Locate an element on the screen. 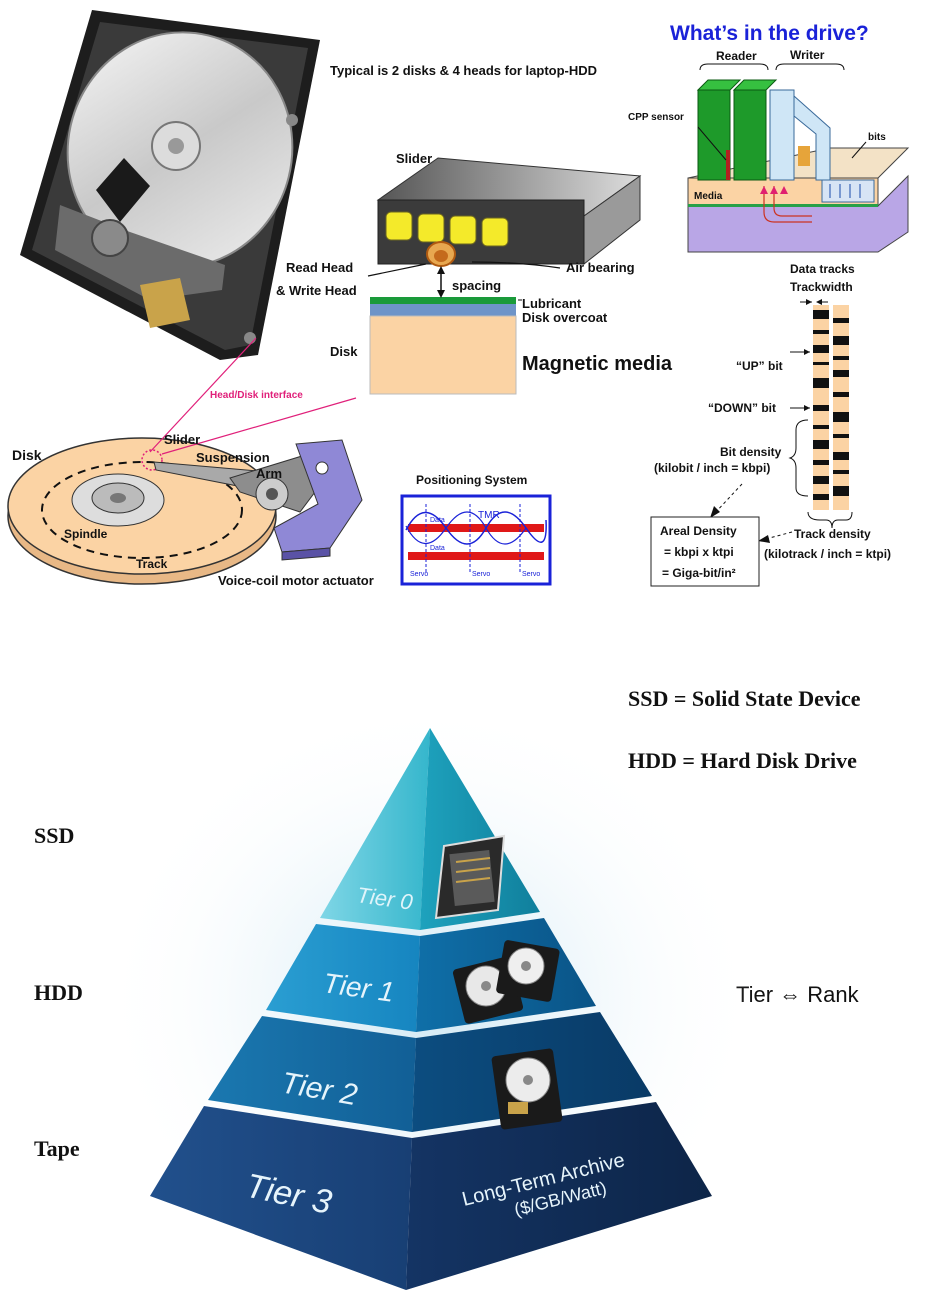 Image resolution: width=926 pixels, height=1296 pixels. pos-data-top: Data is located at coordinates (437, 520).